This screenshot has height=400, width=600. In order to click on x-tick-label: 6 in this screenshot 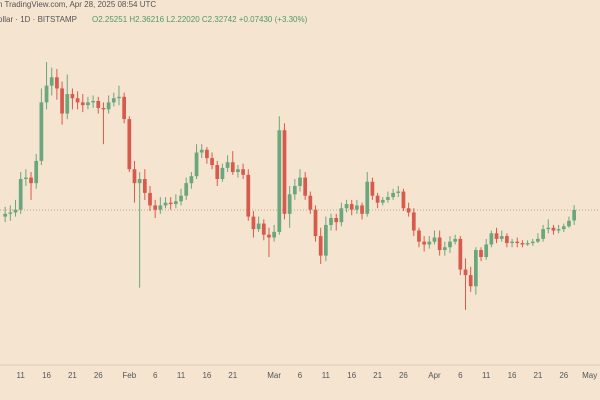, I will do `click(300, 375)`.